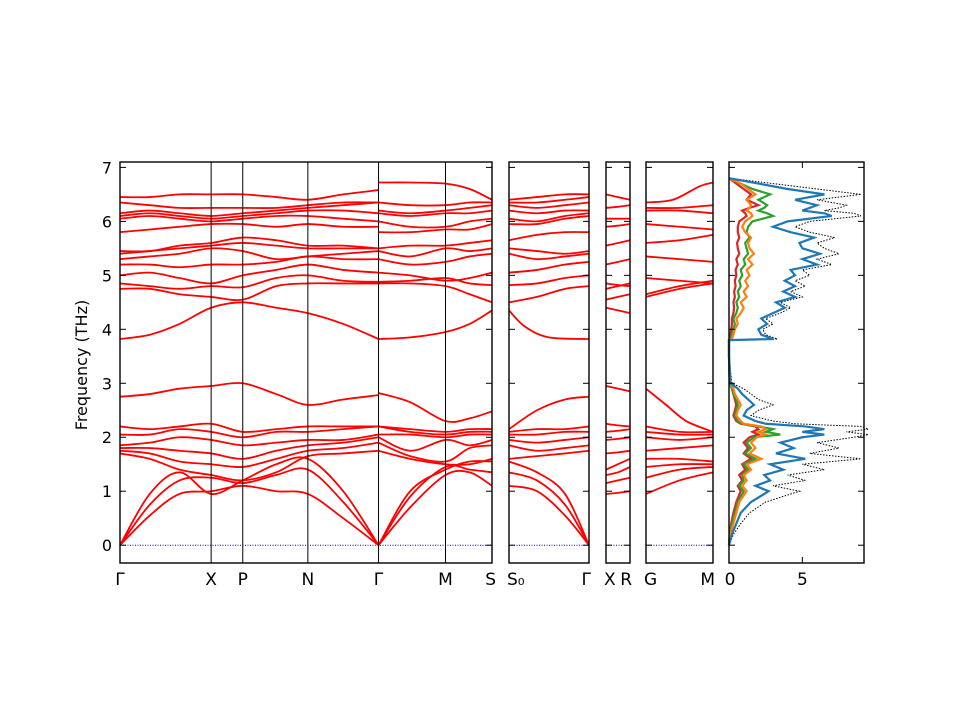  Describe the element at coordinates (107, 383) in the screenshot. I see `y-tick-label: 3` at that location.